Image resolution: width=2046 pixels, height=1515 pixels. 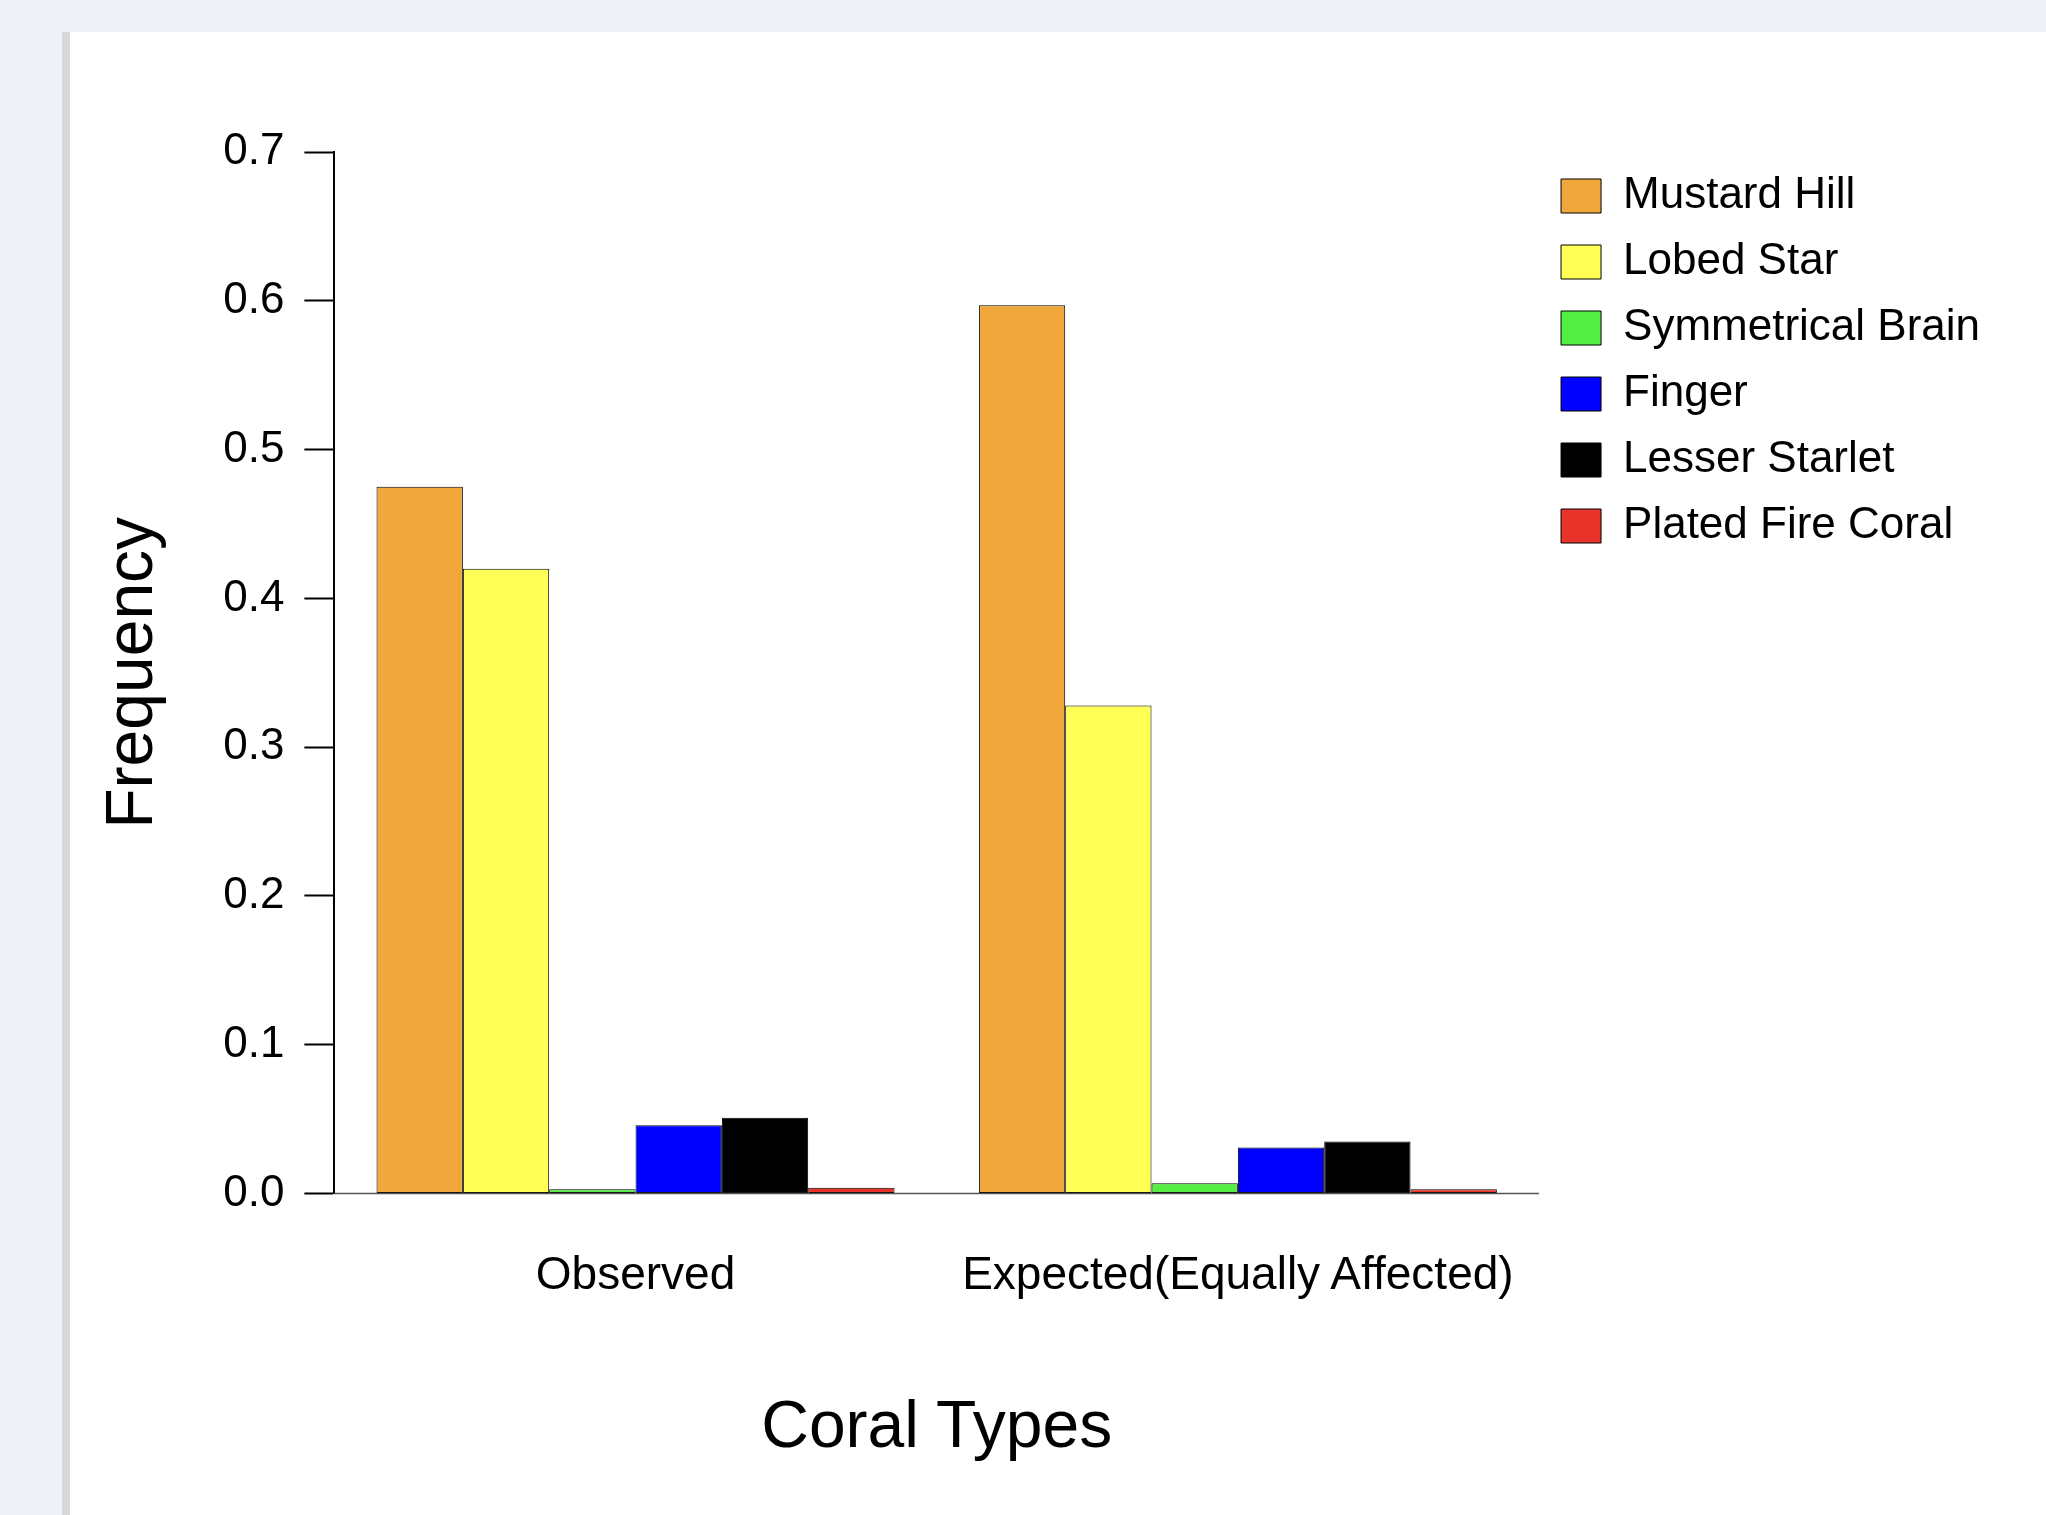 I want to click on x-tick-label: Expected(Equally Affected), so click(x=1238, y=1272).